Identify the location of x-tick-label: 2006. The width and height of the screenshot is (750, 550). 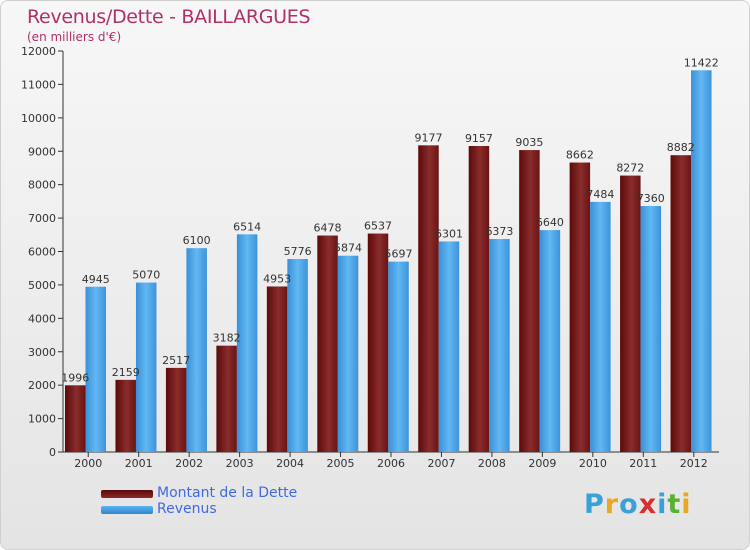
(391, 463).